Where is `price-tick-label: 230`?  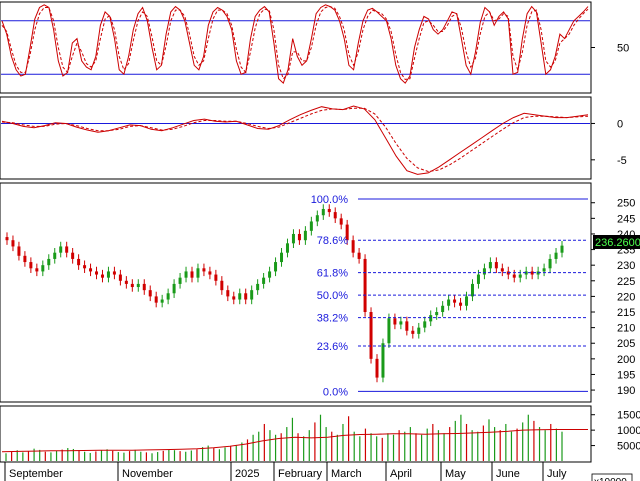 price-tick-label: 230 is located at coordinates (626, 266).